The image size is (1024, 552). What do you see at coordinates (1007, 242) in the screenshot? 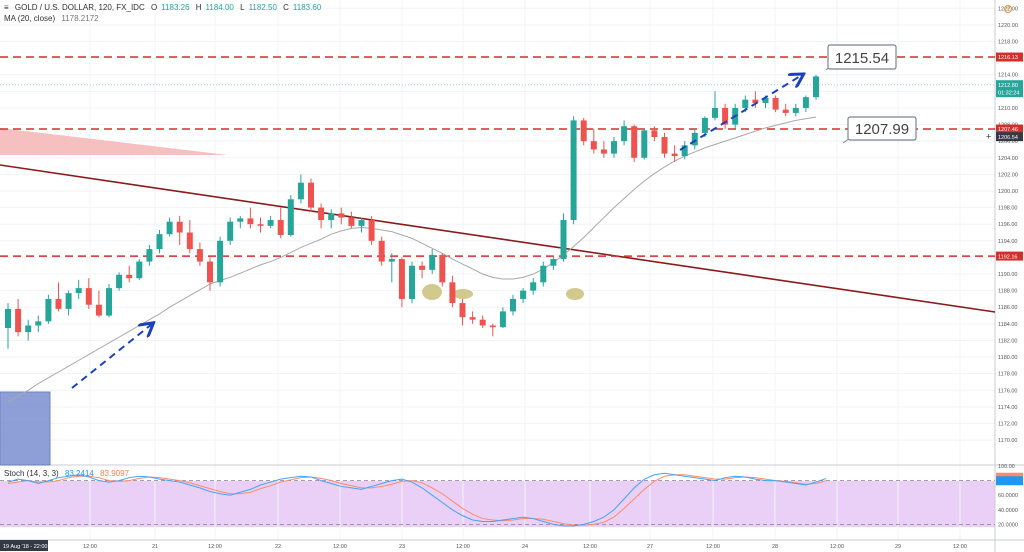
I see `price-tick-label: 1194.00` at bounding box center [1007, 242].